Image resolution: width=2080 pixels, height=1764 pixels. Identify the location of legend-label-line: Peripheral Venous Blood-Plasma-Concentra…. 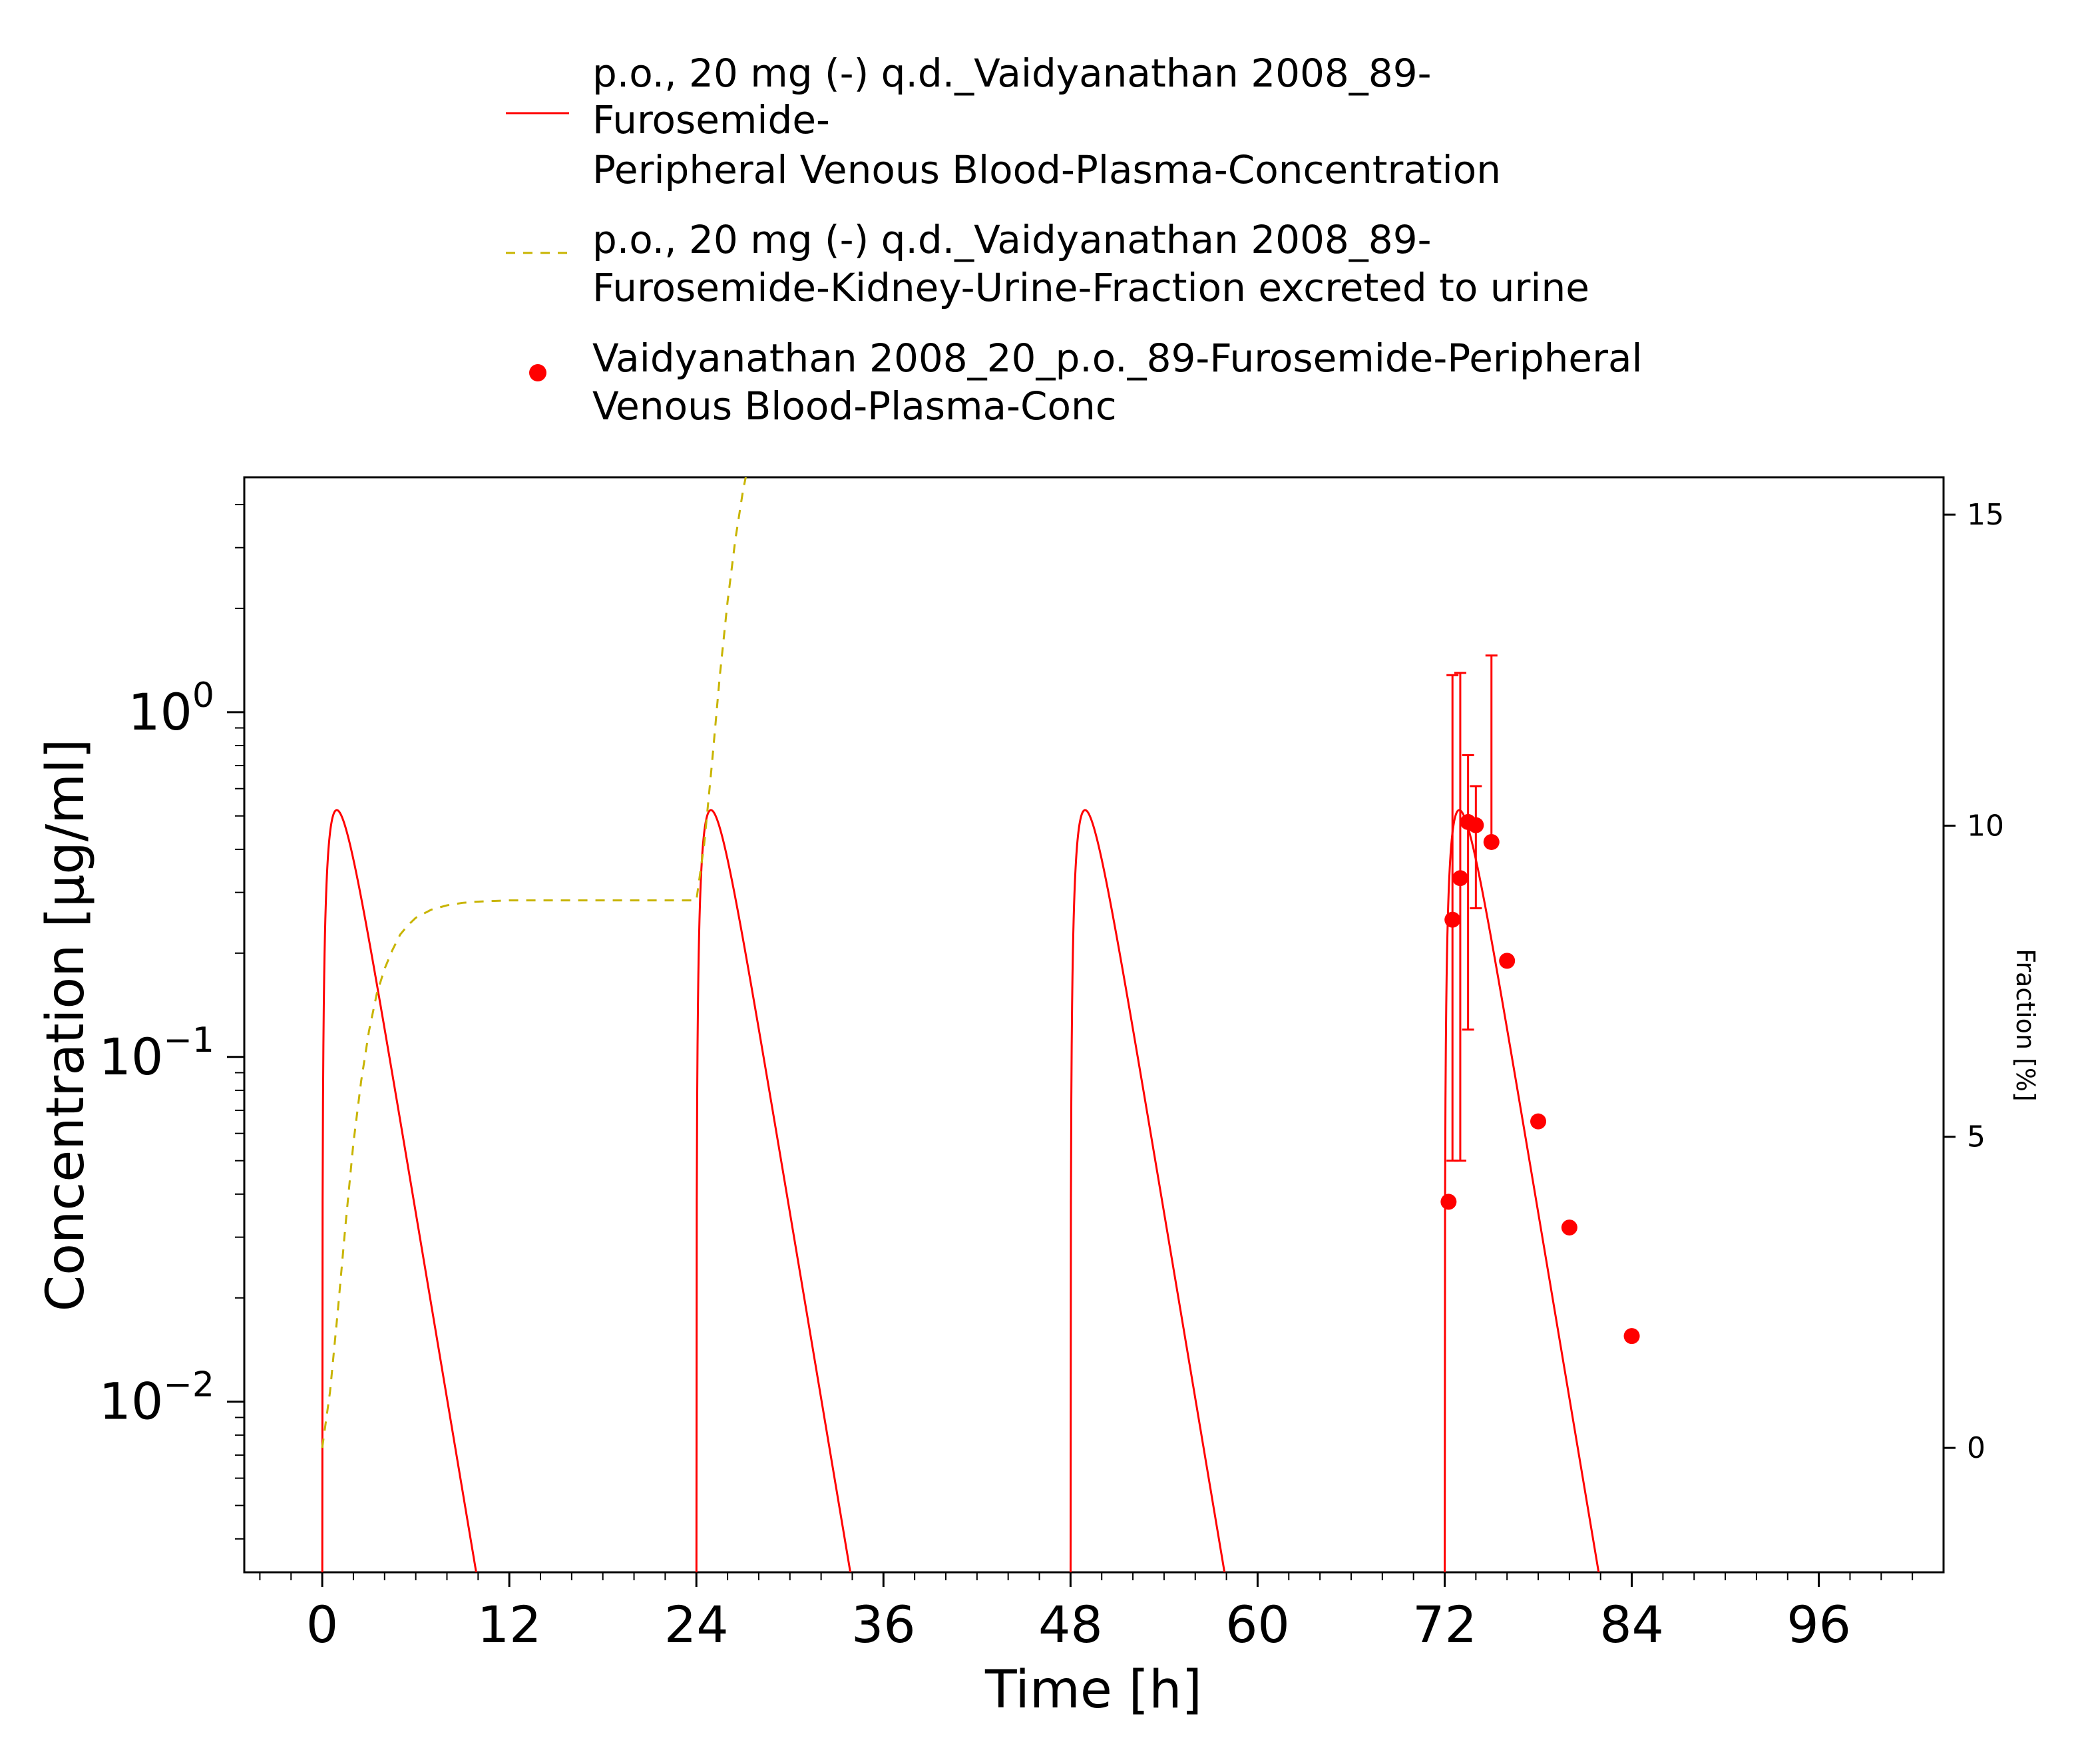
(1046, 169).